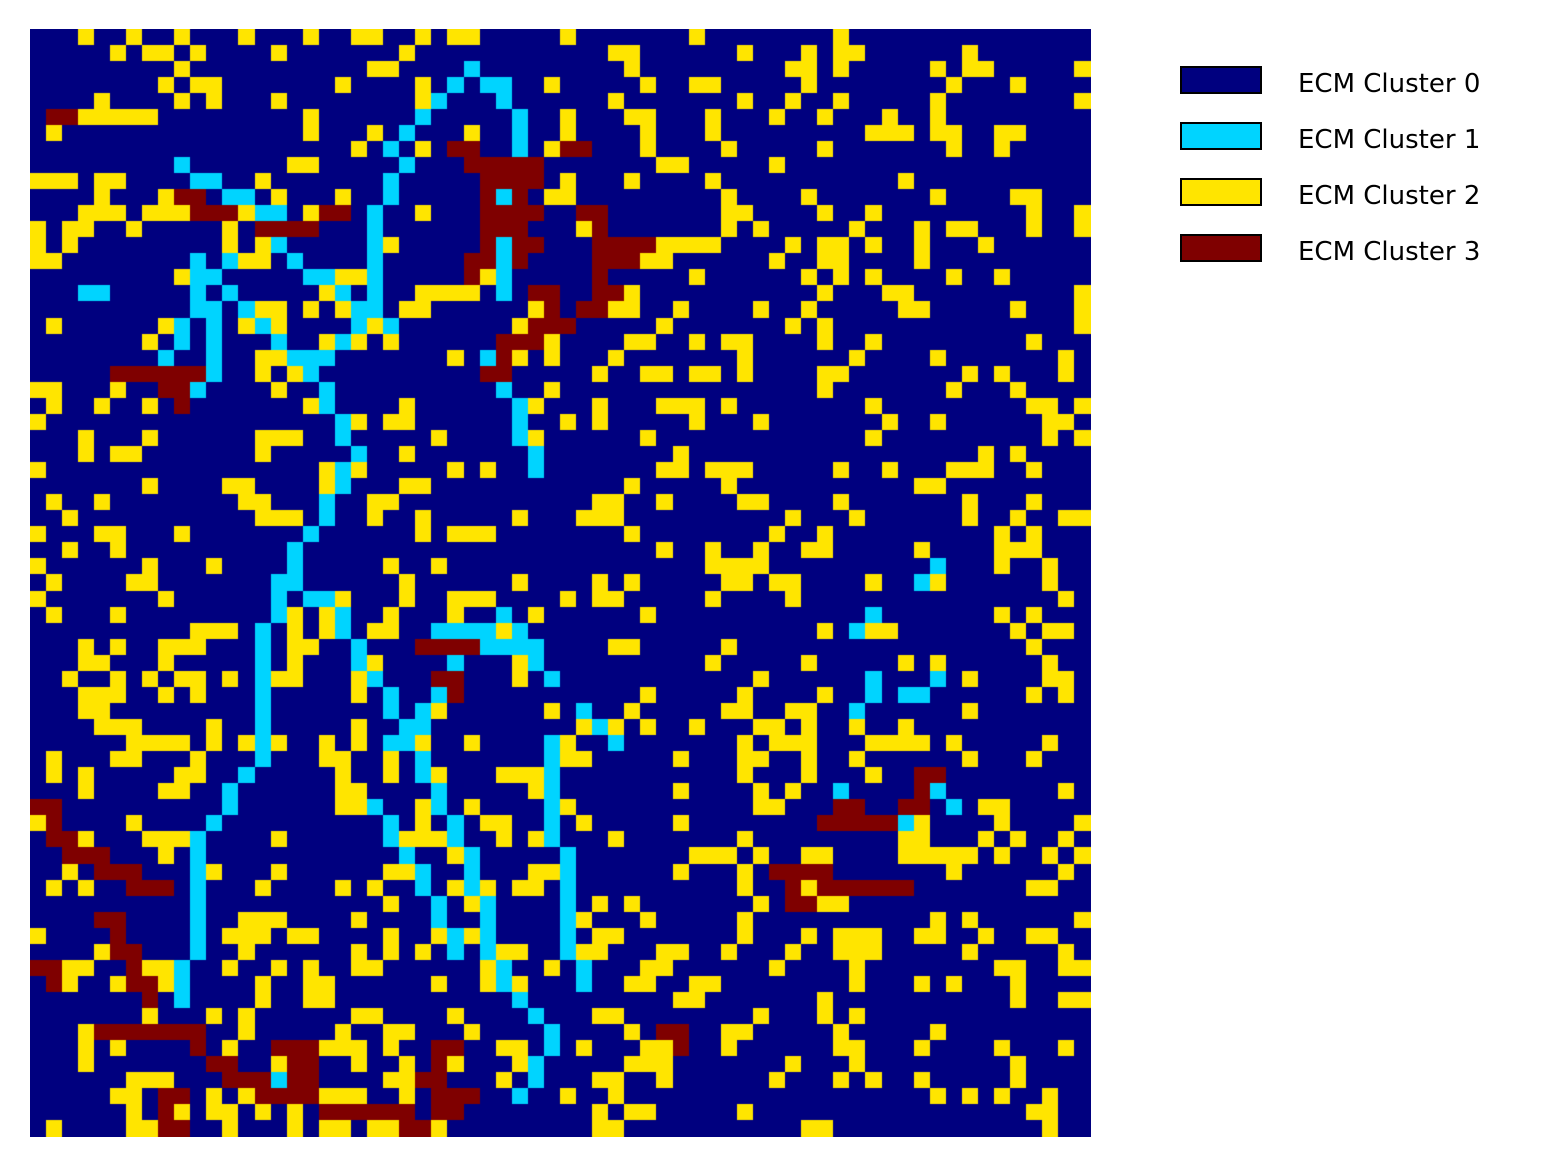 This screenshot has width=1549, height=1168. Describe the element at coordinates (1389, 140) in the screenshot. I see `legend-label-cluster-1: ECM Cluster 1` at that location.